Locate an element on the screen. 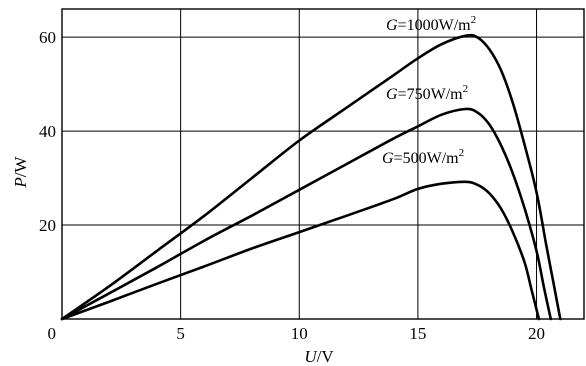  x-tick-label: 5 is located at coordinates (180, 333).